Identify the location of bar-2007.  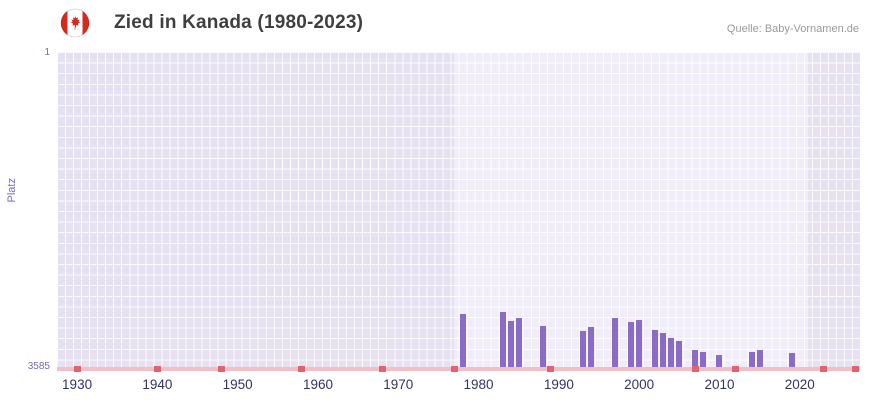
(695, 360).